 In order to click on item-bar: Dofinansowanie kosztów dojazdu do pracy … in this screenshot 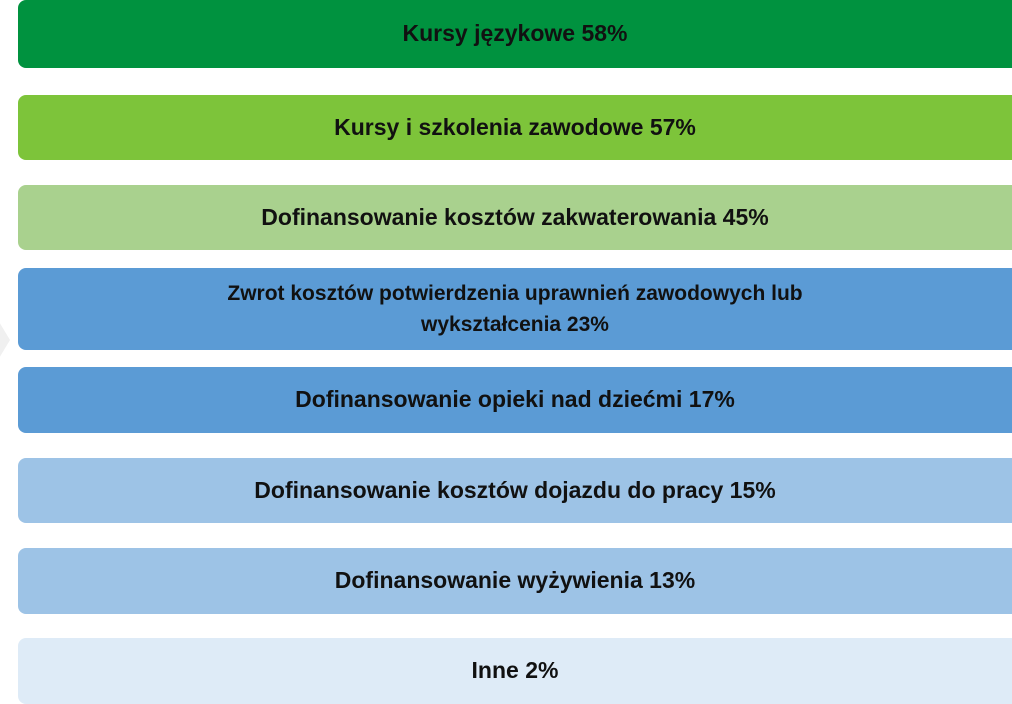, I will do `click(515, 490)`.